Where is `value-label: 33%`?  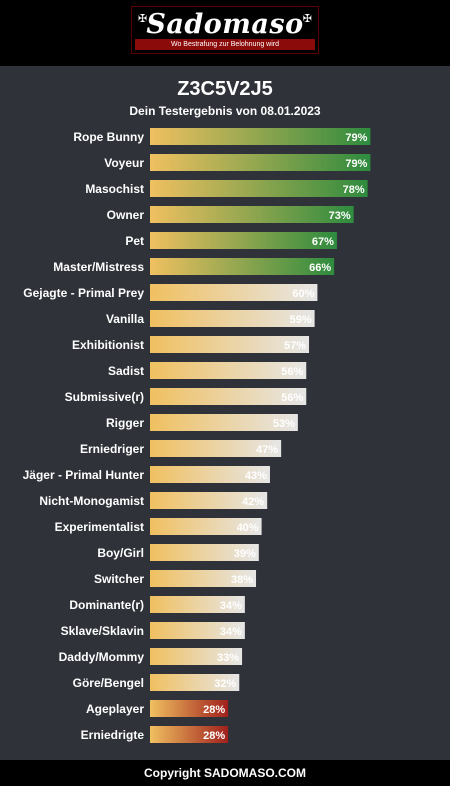 value-label: 33% is located at coordinates (228, 658).